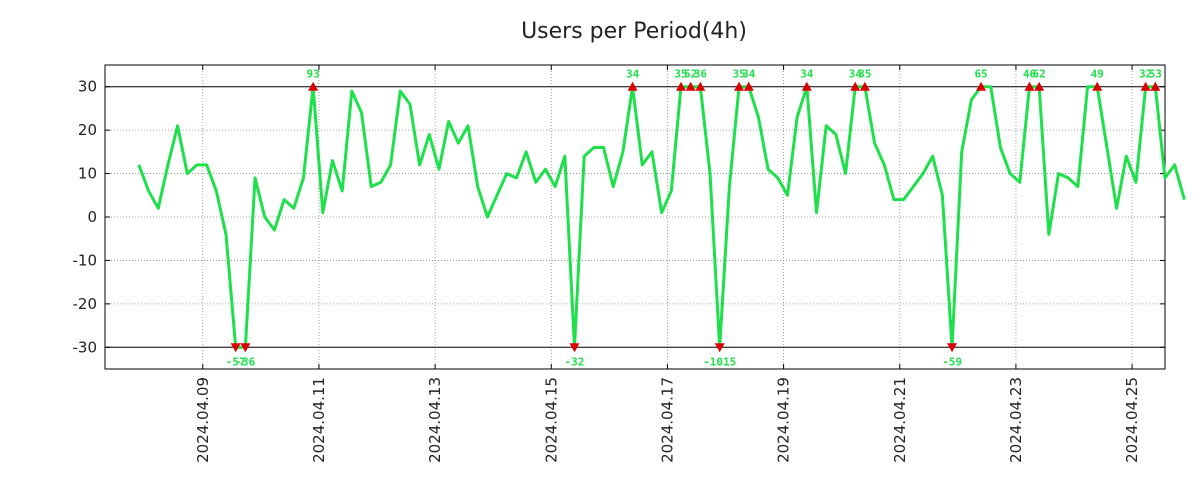 Image resolution: width=1200 pixels, height=500 pixels. I want to click on y-tick-label: 10, so click(87, 174).